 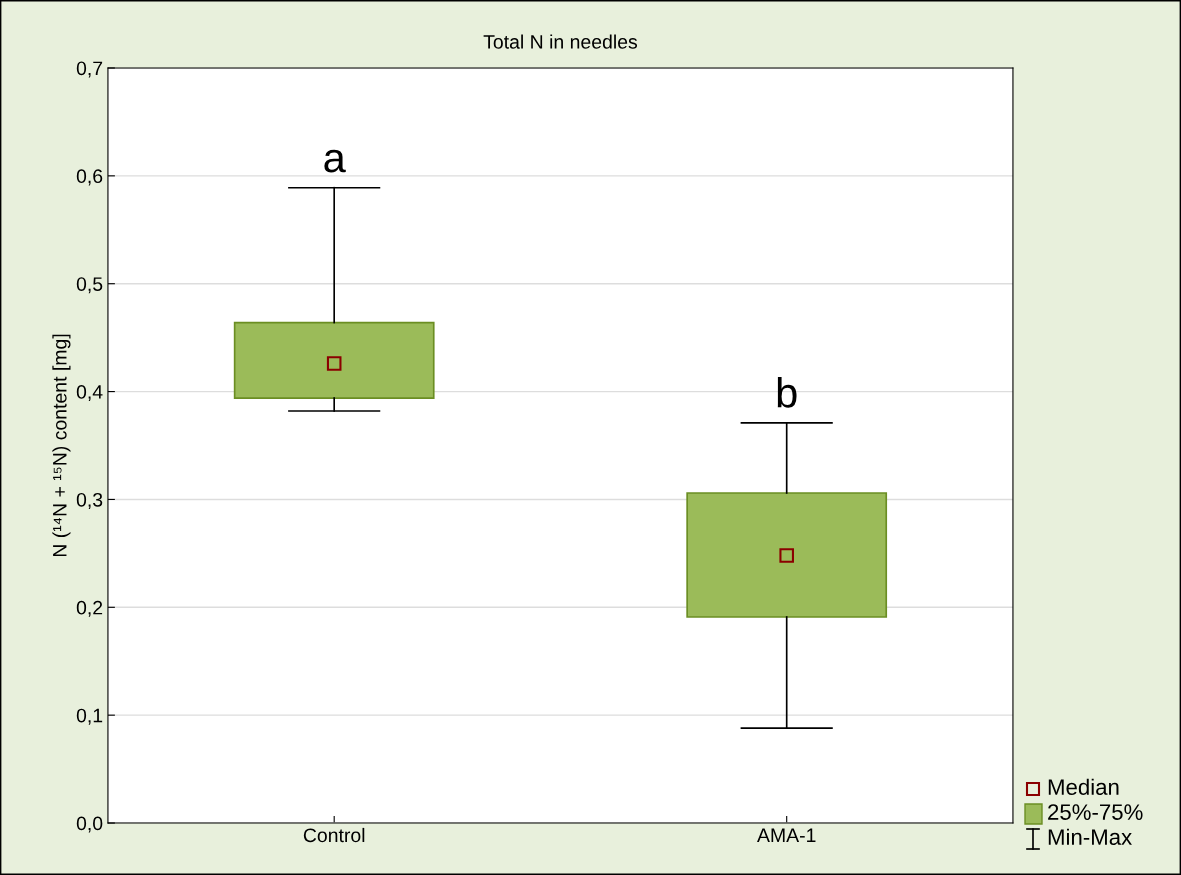 I want to click on y-tick-label: 0,1, so click(x=89, y=716).